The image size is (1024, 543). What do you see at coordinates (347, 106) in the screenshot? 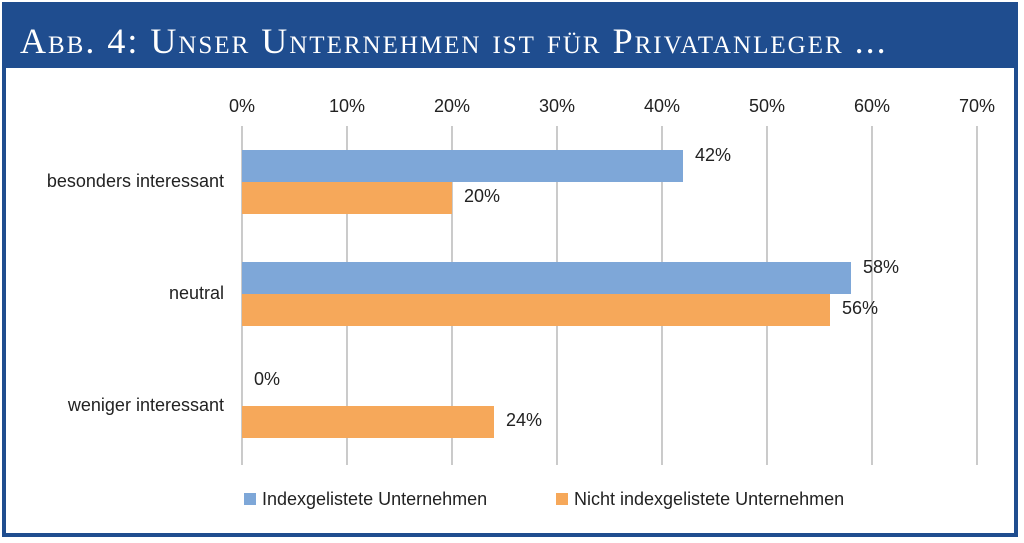
I see `x-tick-label: 10%` at bounding box center [347, 106].